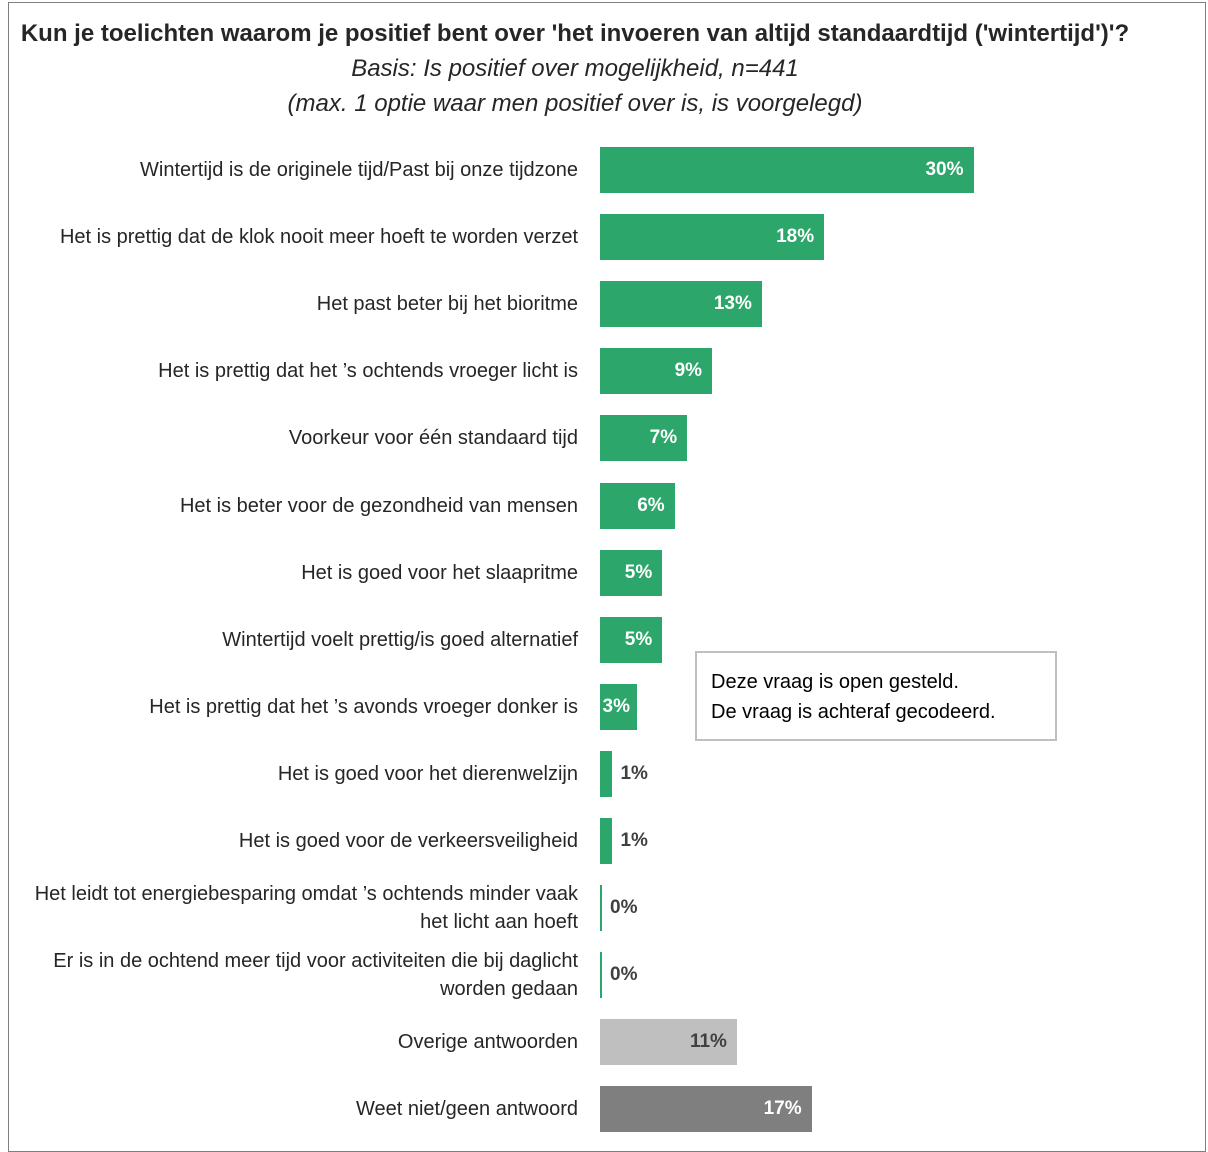  Describe the element at coordinates (433, 438) in the screenshot. I see `category-label: Voorkeur voor één standaard tijd` at that location.